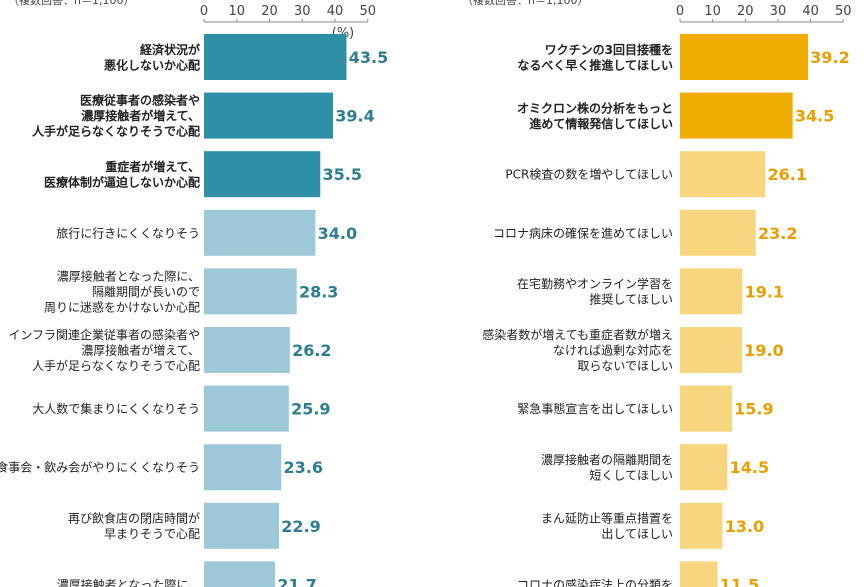 This screenshot has height=587, width=864. What do you see at coordinates (607, 526) in the screenshot?
I see `right-category-label: まん延防止等重点措置を出してほしい` at bounding box center [607, 526].